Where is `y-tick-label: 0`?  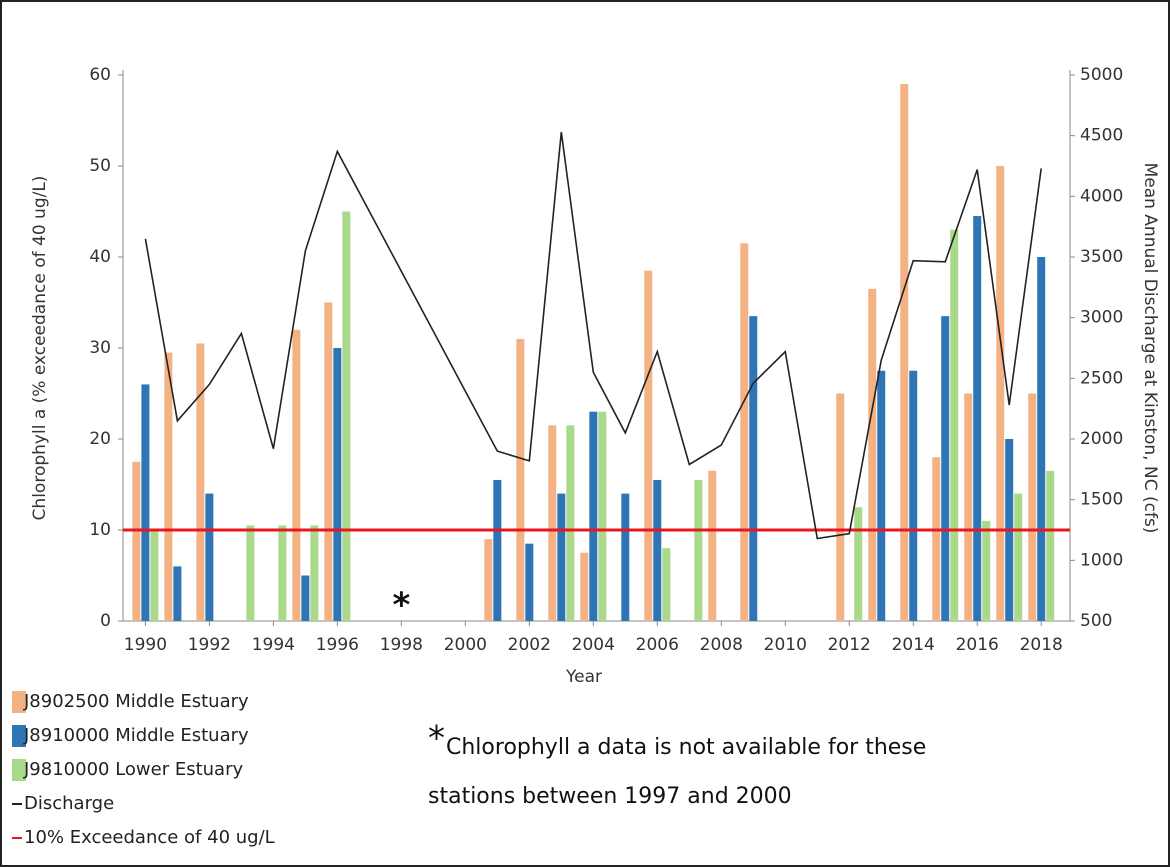 y-tick-label: 0 is located at coordinates (105, 621).